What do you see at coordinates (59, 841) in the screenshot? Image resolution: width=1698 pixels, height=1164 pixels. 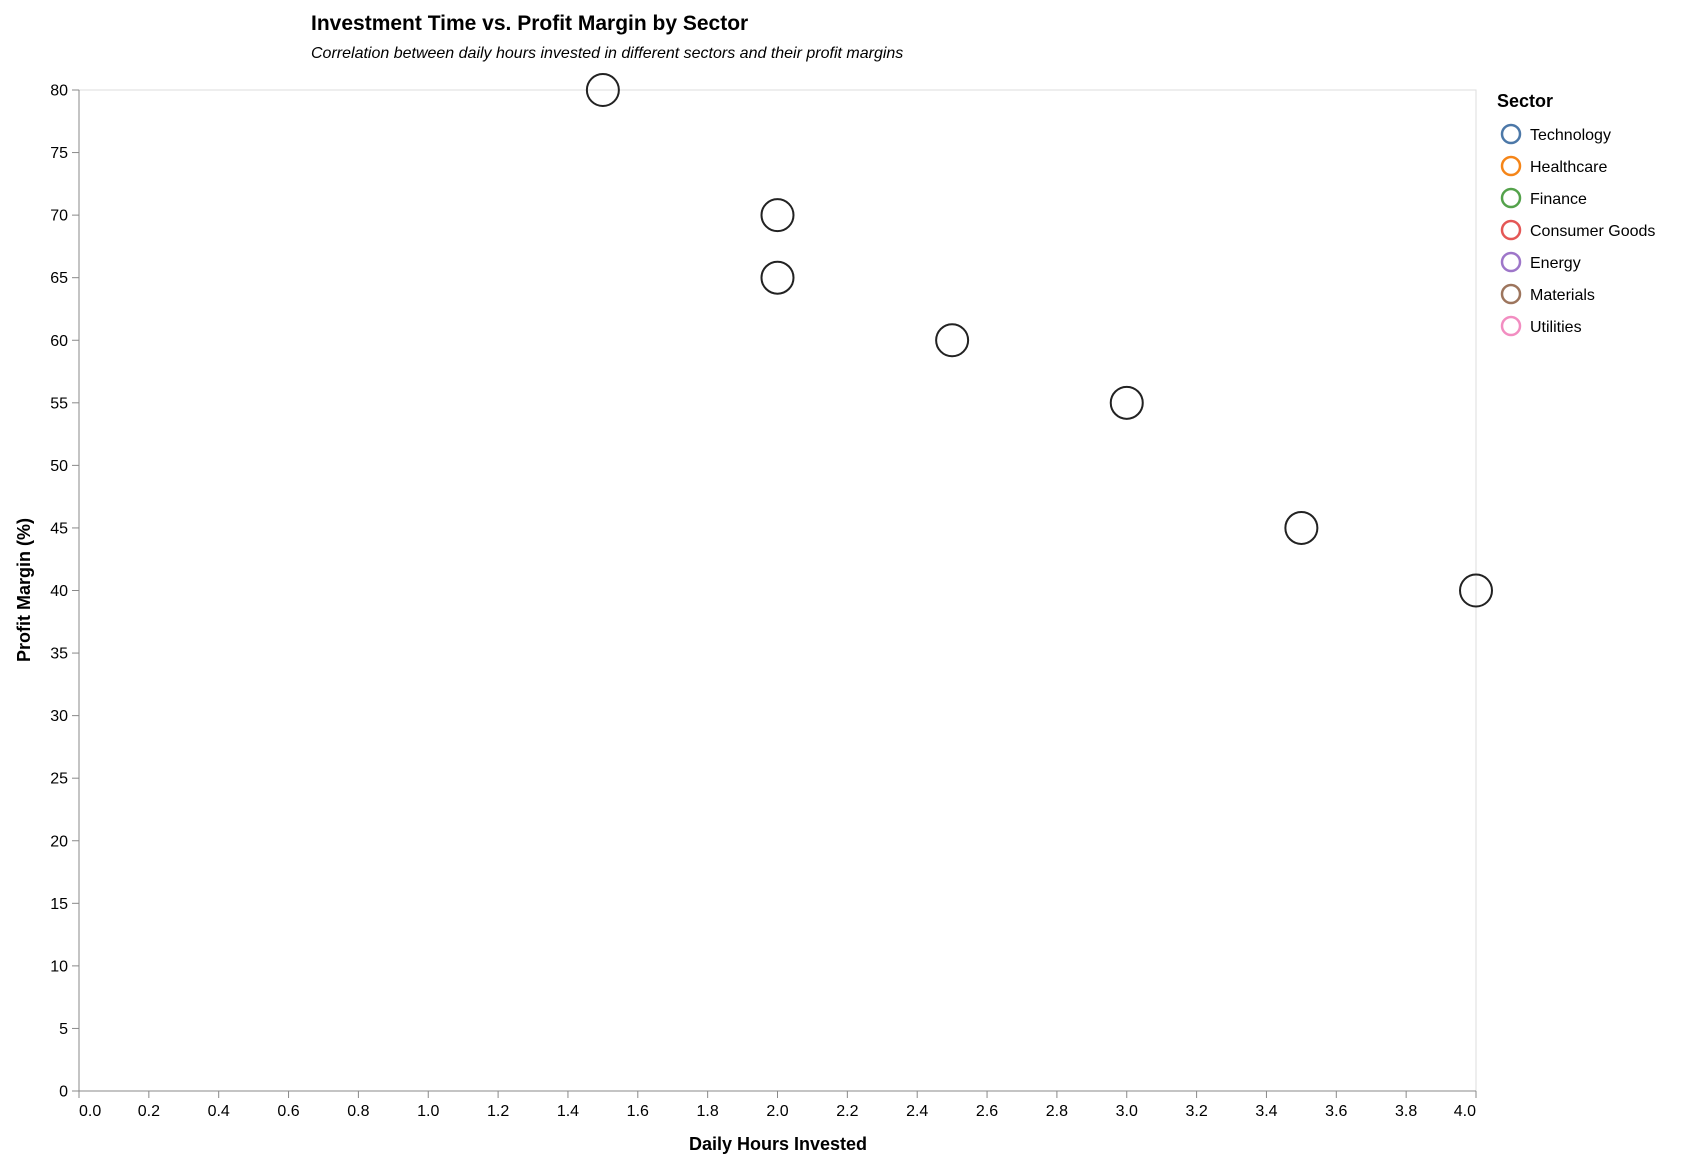 I see `y-tick-label: 20` at bounding box center [59, 841].